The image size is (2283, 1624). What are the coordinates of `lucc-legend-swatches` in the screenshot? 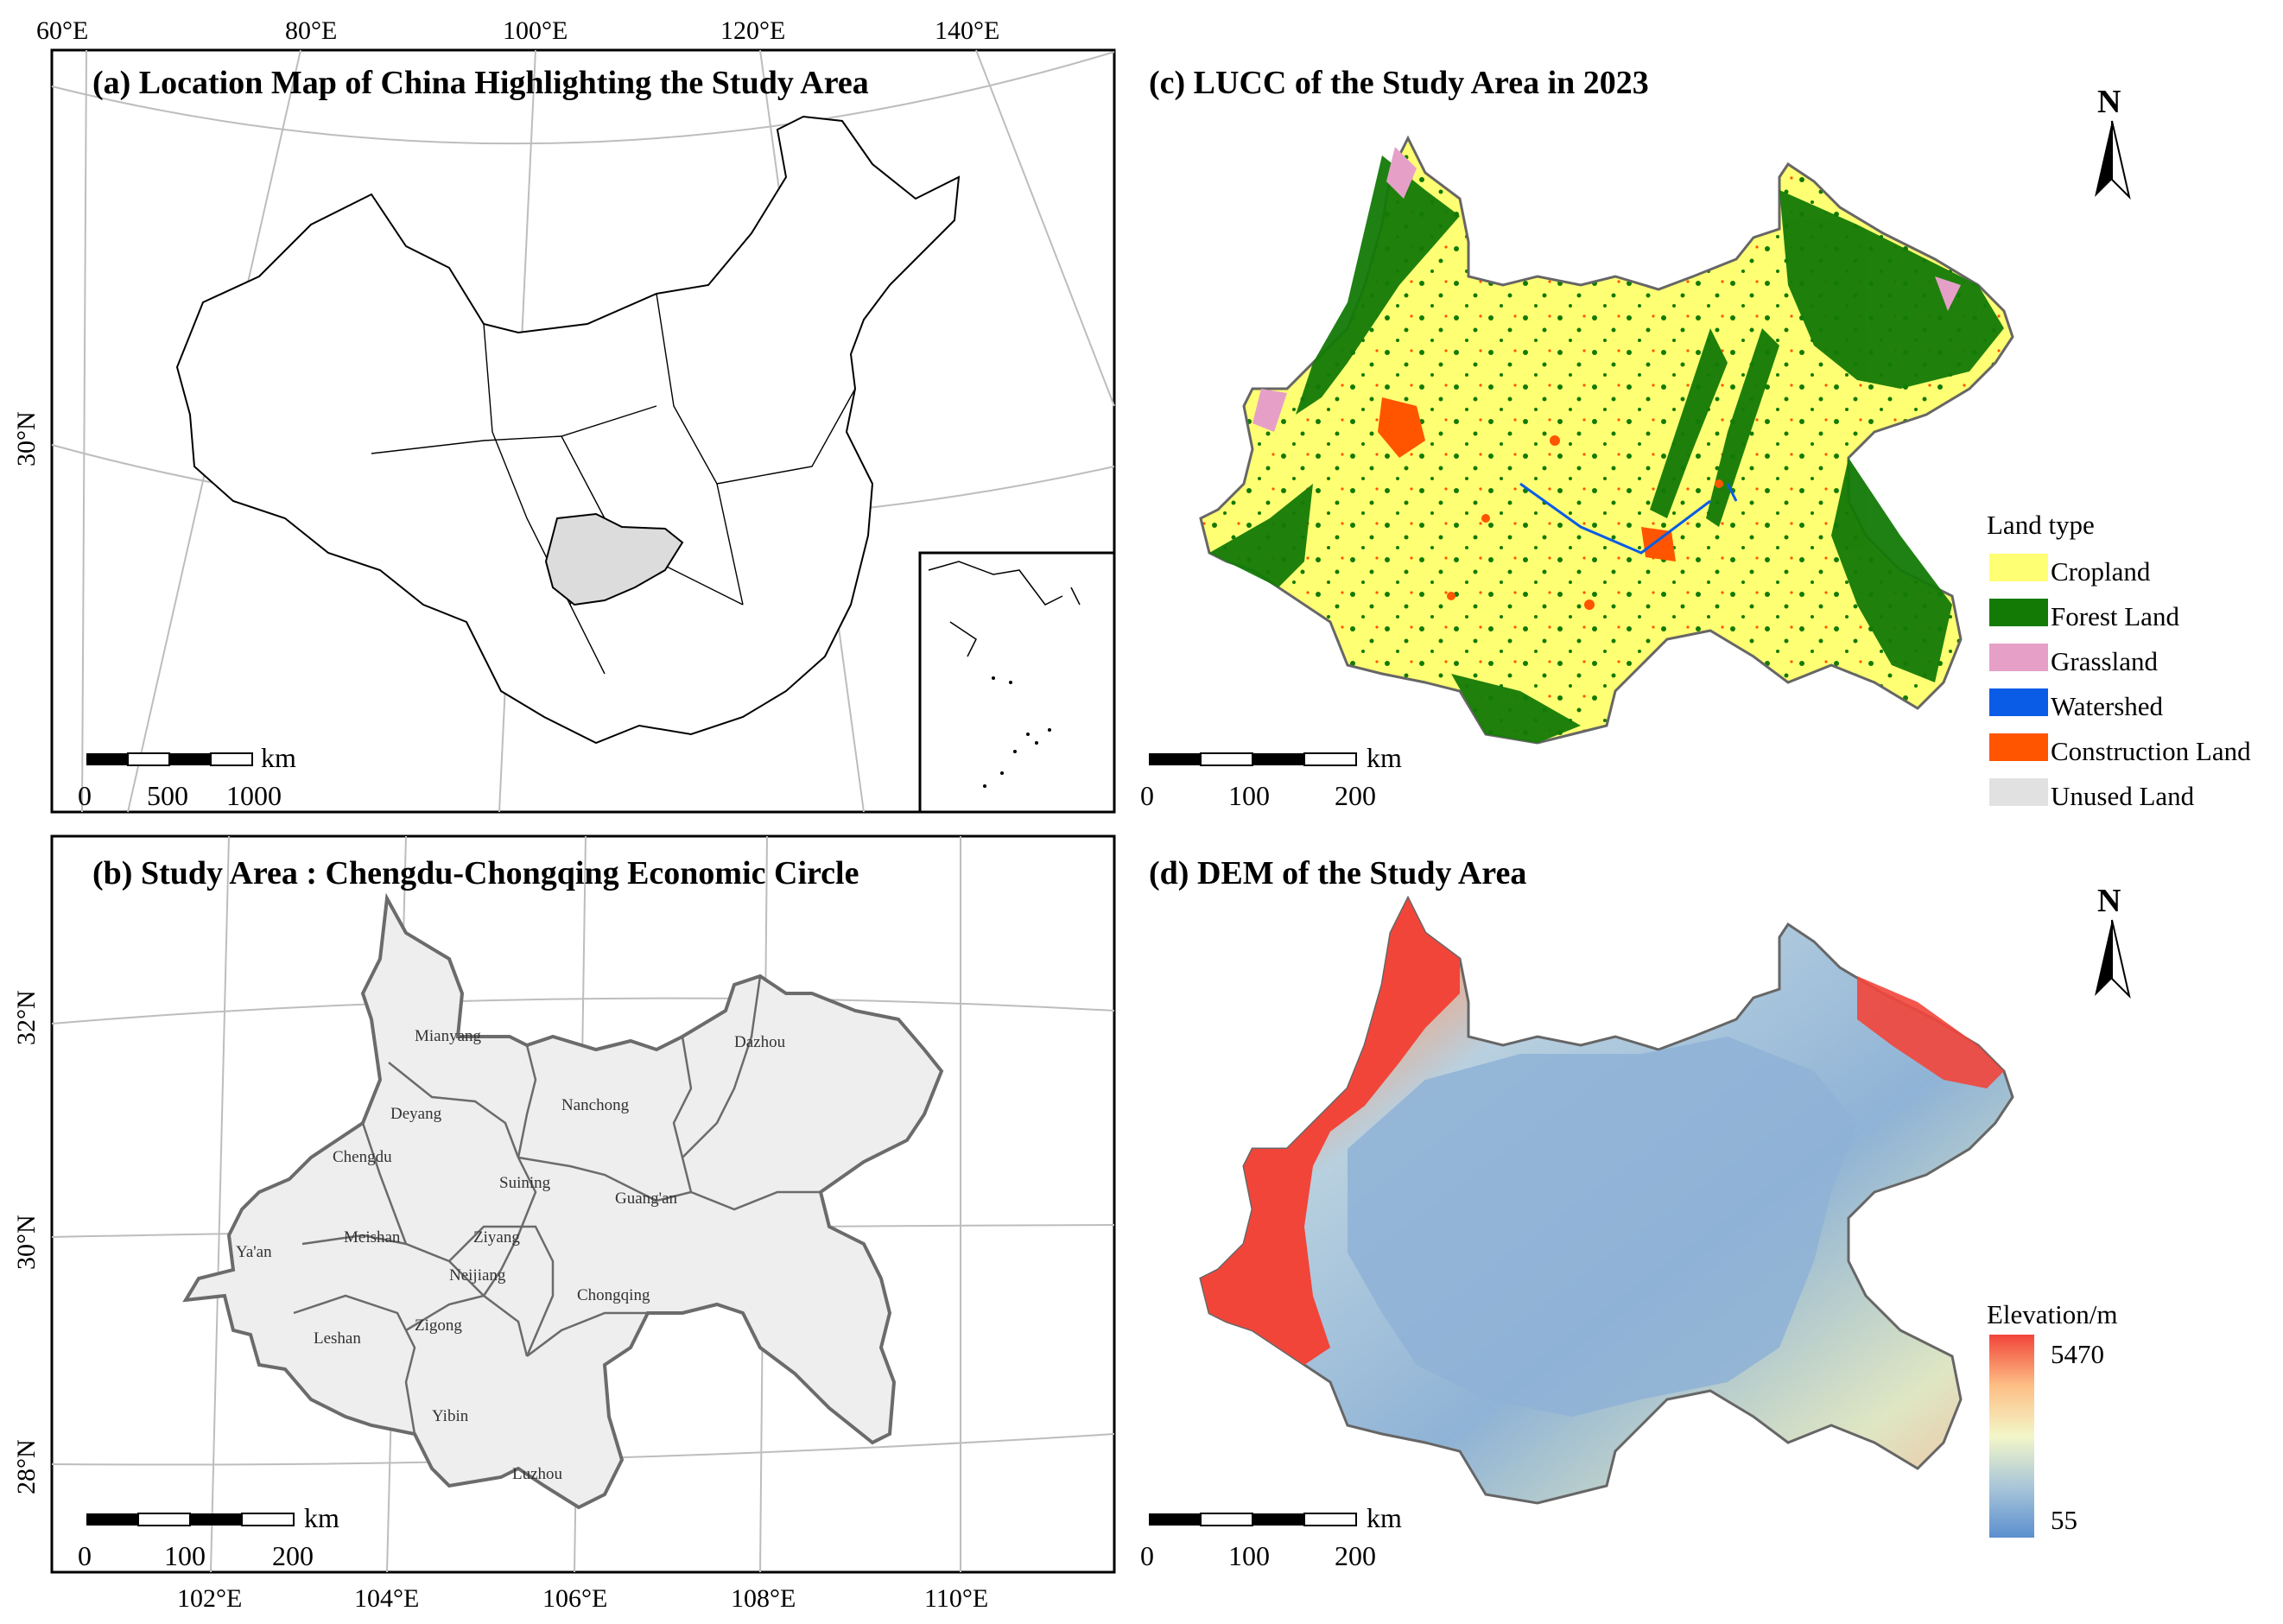 It's located at (2018, 680).